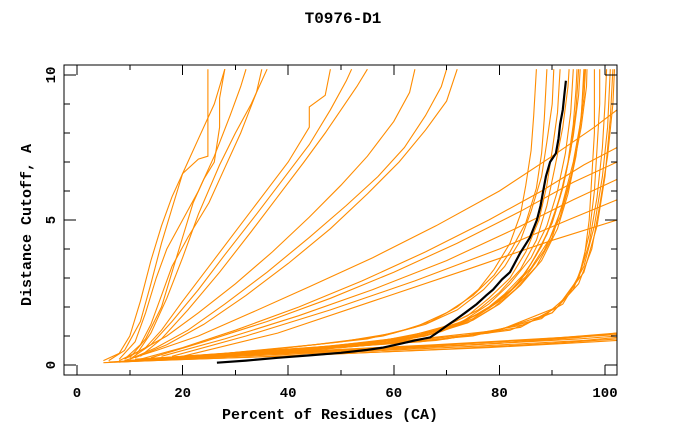  I want to click on x-tick-label: 40, so click(288, 394).